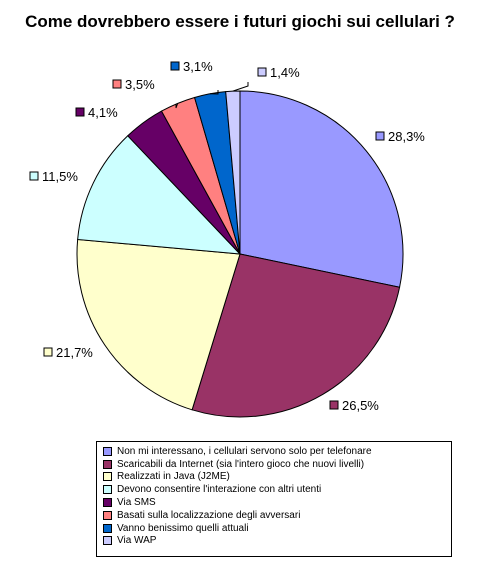 Image resolution: width=480 pixels, height=570 pixels. Describe the element at coordinates (198, 66) in the screenshot. I see `data-label-7: 3,1%` at that location.